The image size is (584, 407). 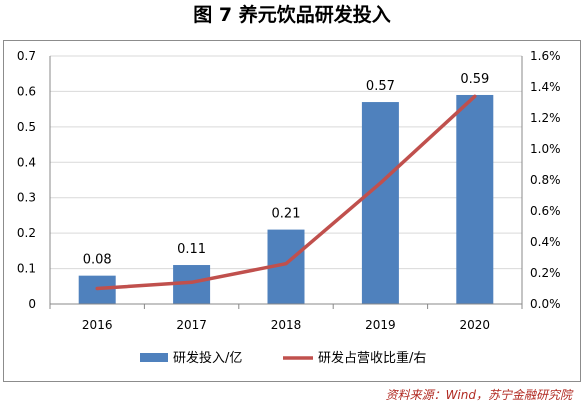 What do you see at coordinates (545, 304) in the screenshot?
I see `right-tick-label: 0.0%` at bounding box center [545, 304].